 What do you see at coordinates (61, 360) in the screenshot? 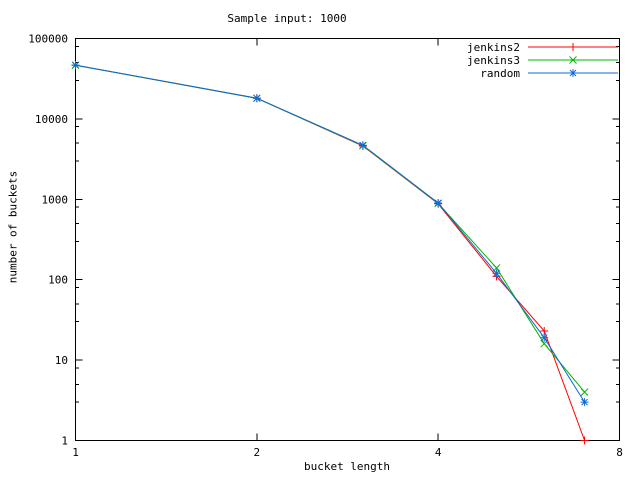
I see `y-tick-label: 10` at bounding box center [61, 360].